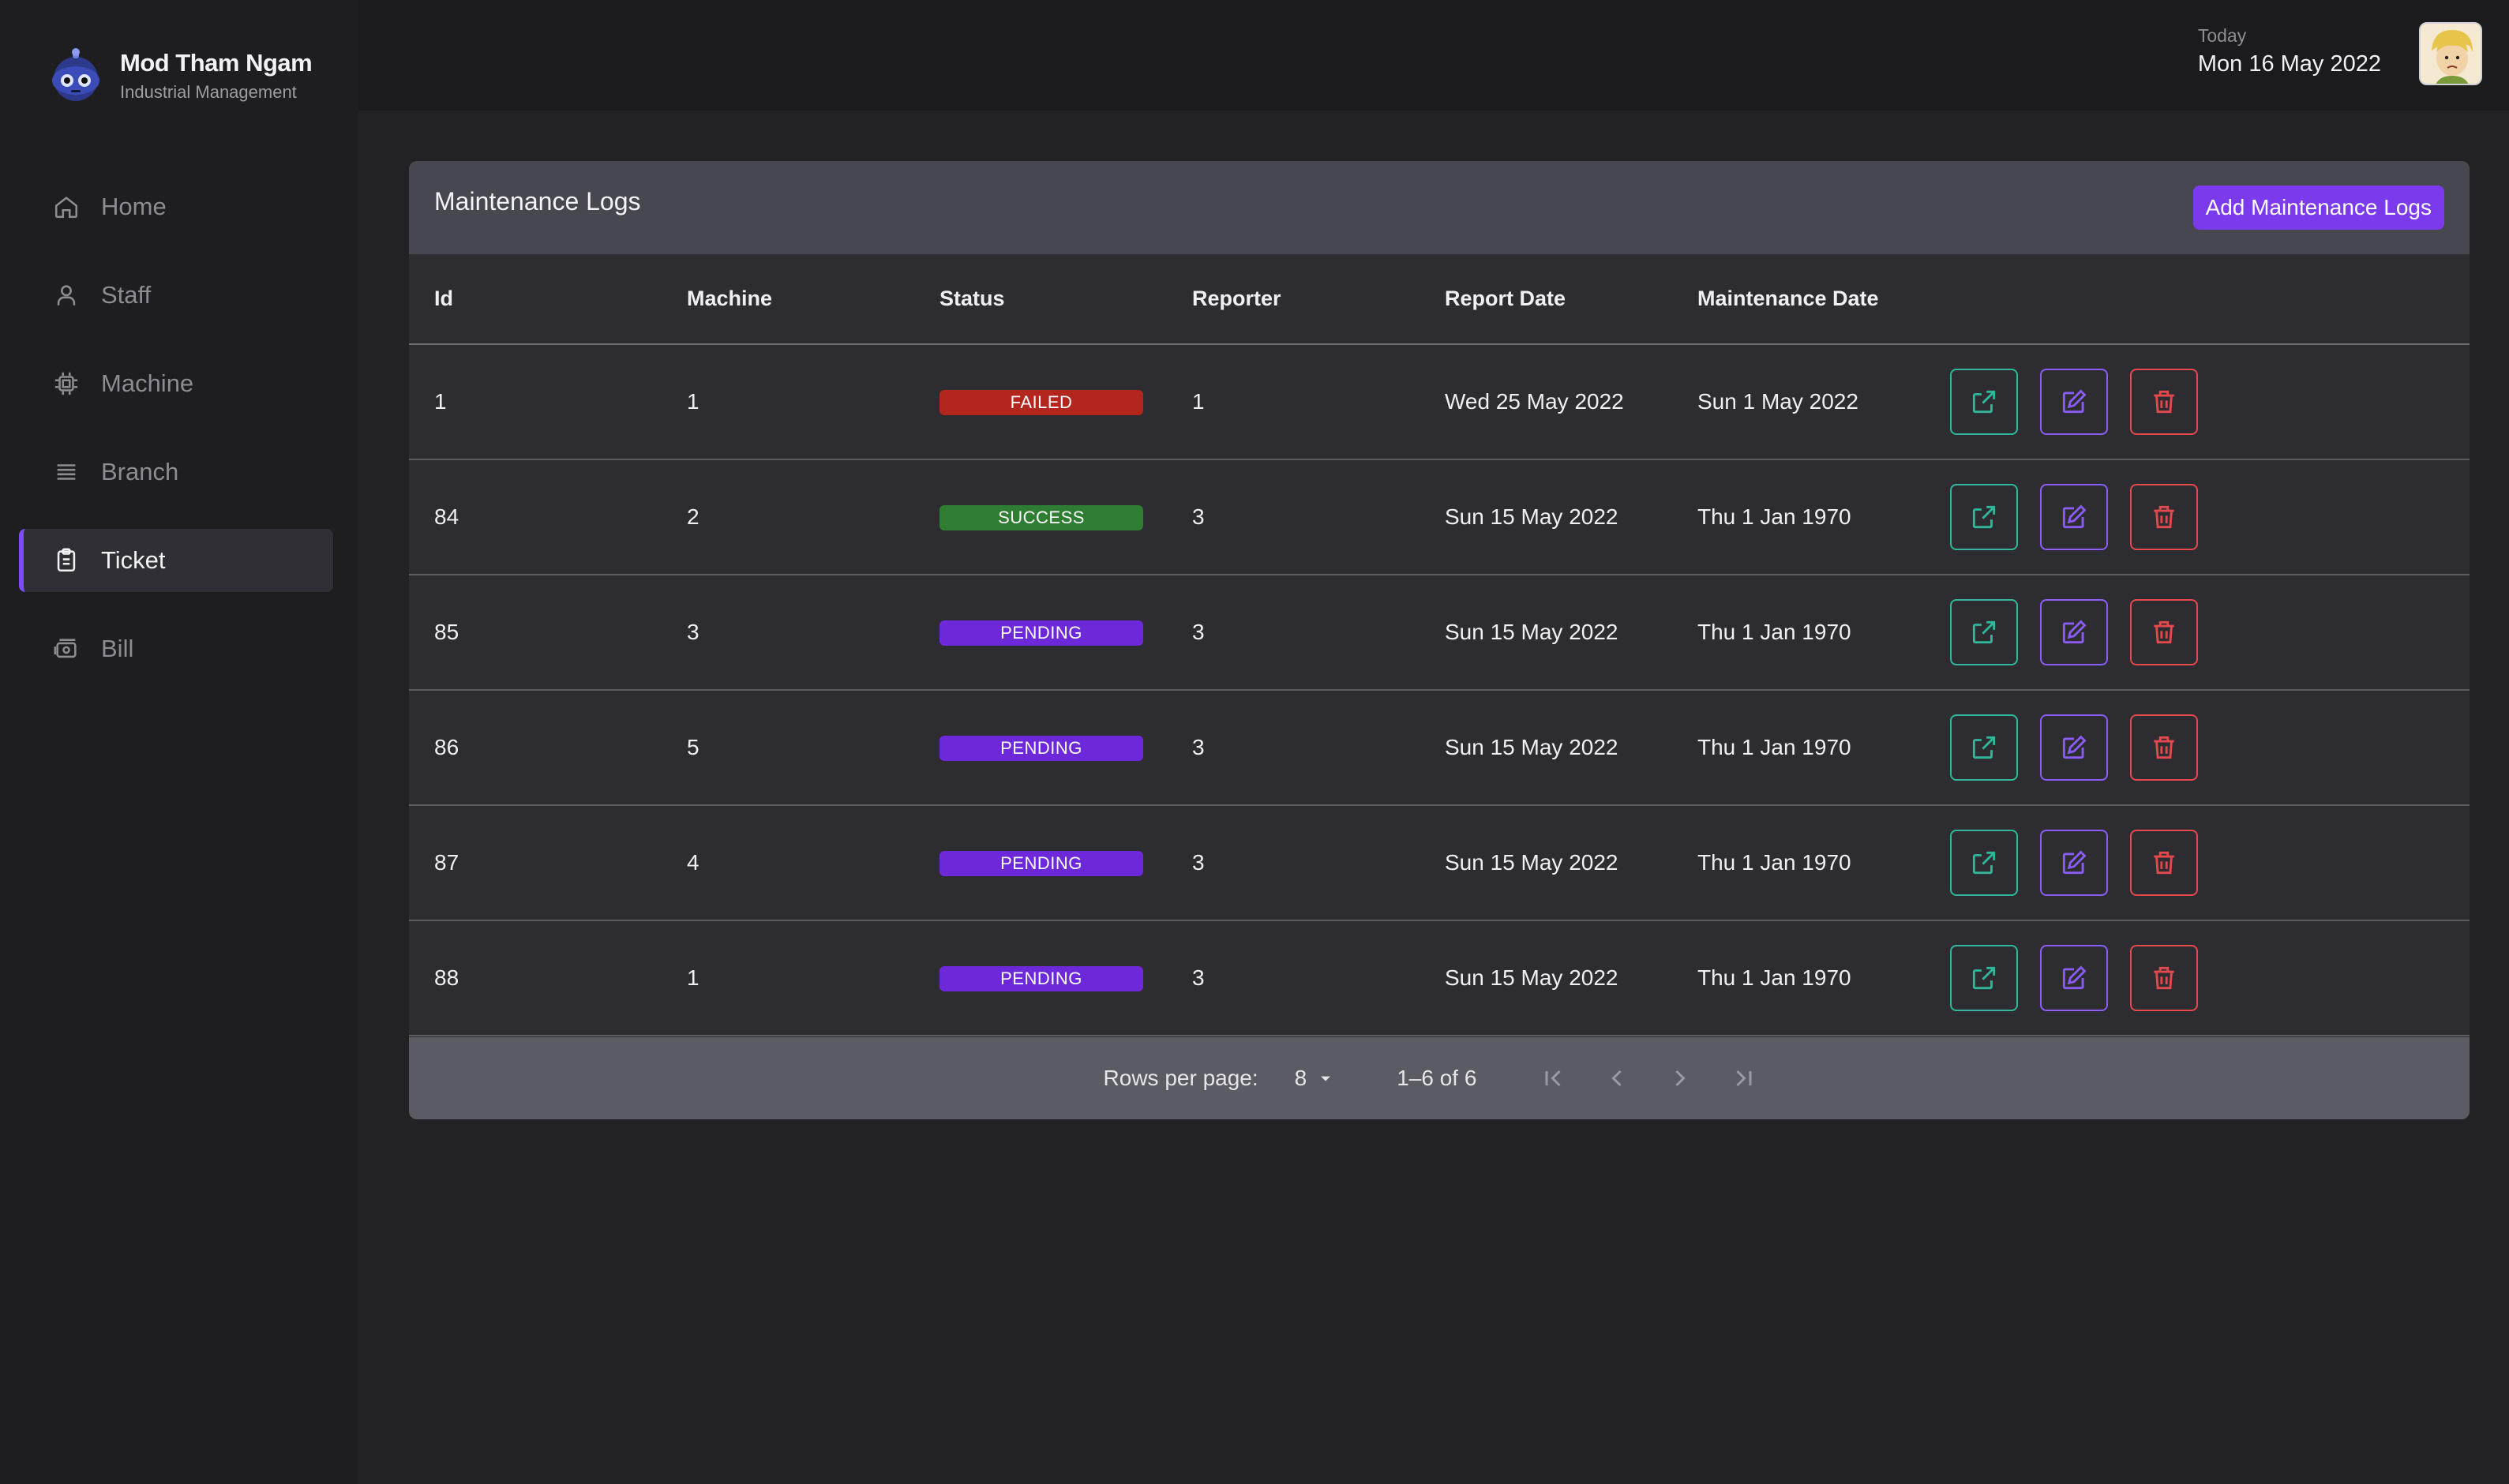  What do you see at coordinates (134, 207) in the screenshot?
I see `sidebar-item-label: Home` at bounding box center [134, 207].